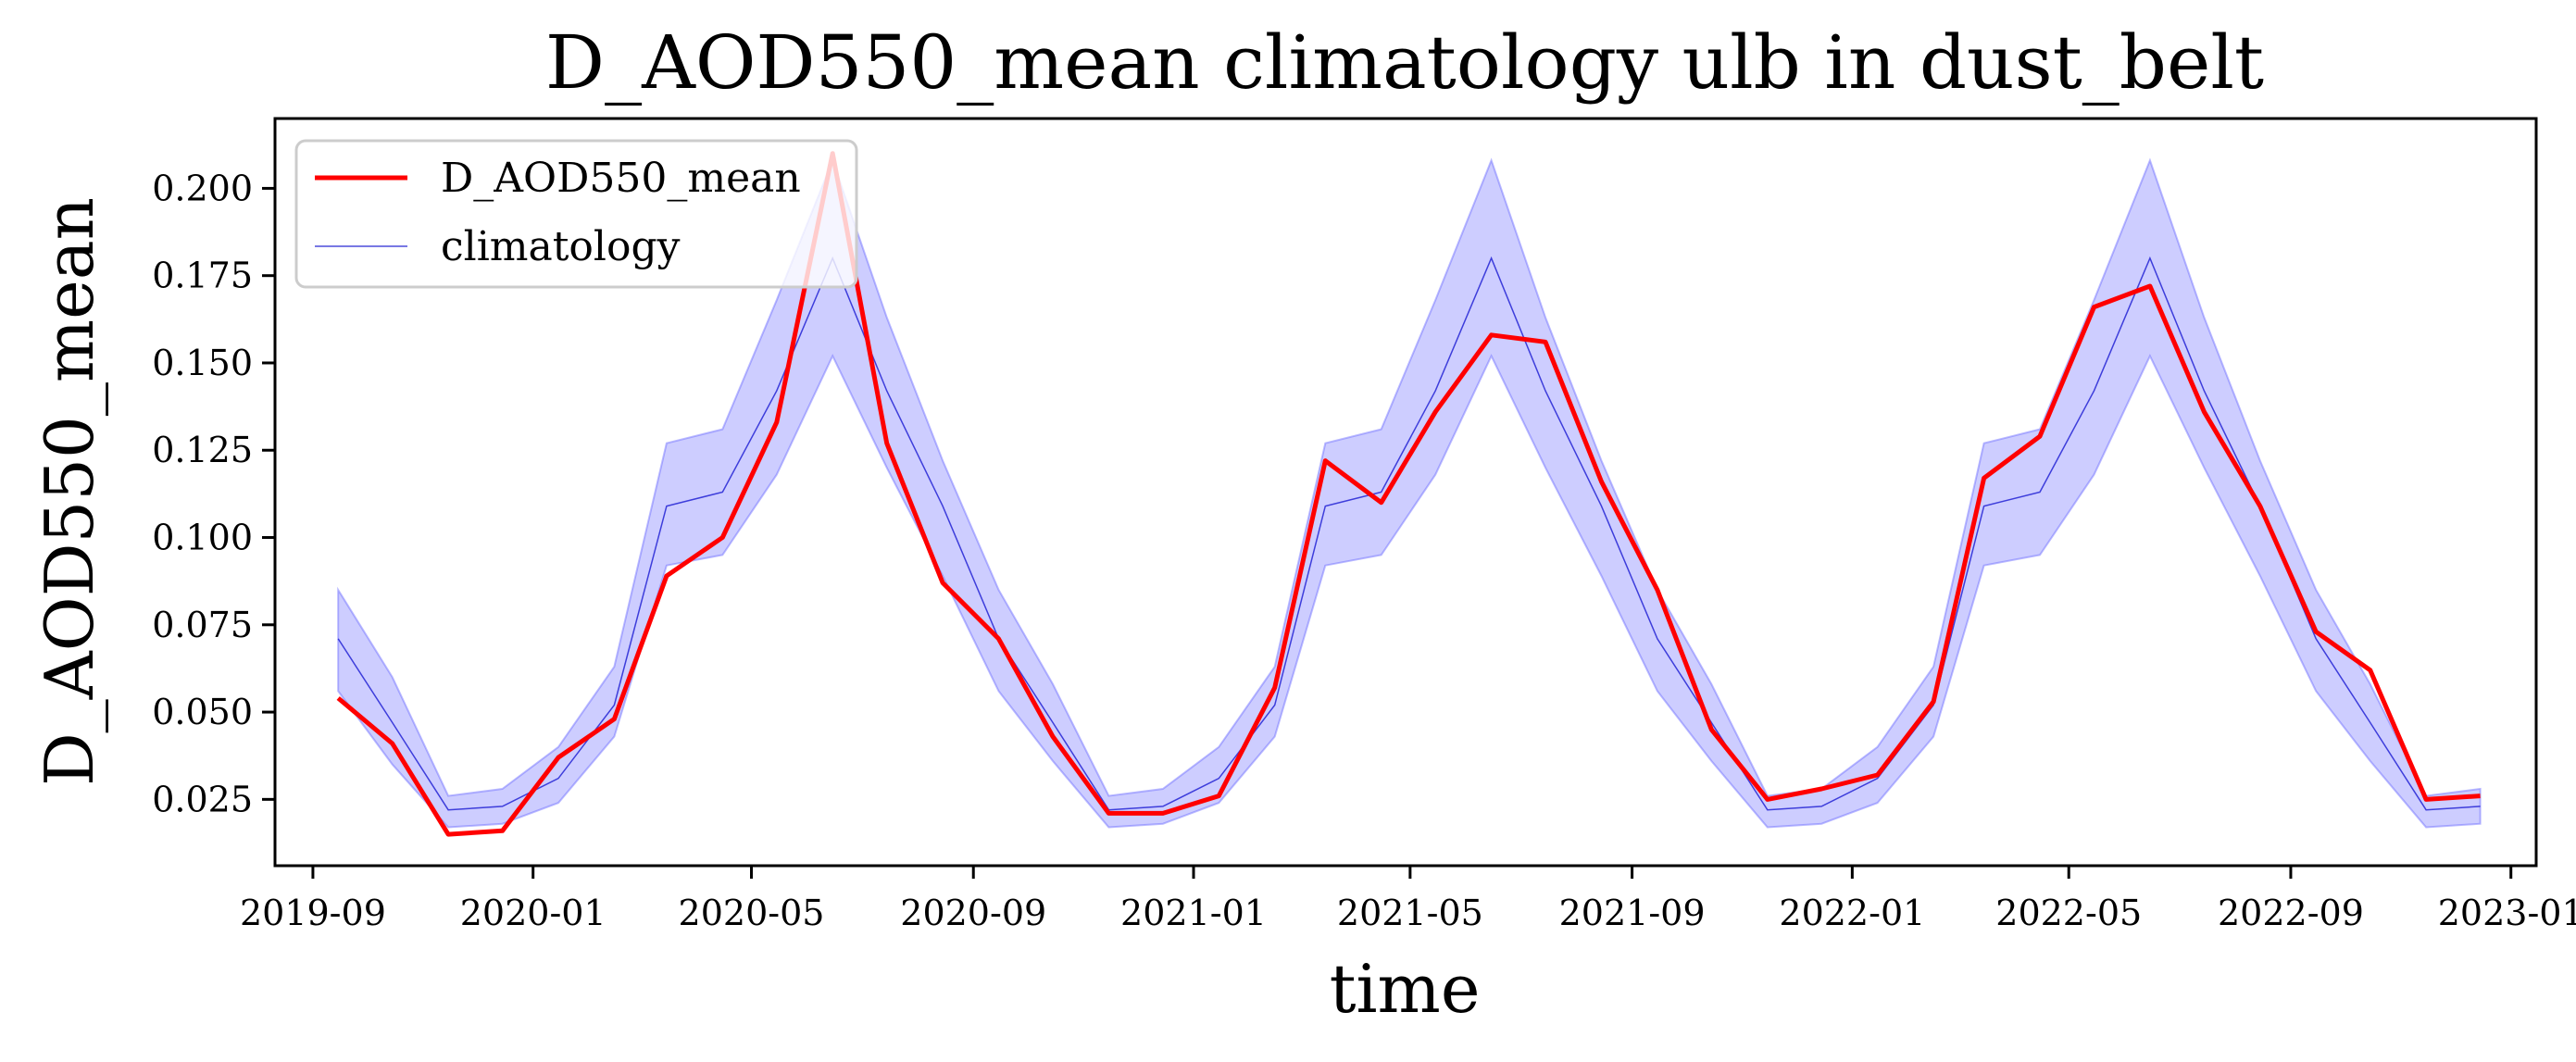 The width and height of the screenshot is (2576, 1062). What do you see at coordinates (203, 188) in the screenshot?
I see `y-tick-label: 0.200` at bounding box center [203, 188].